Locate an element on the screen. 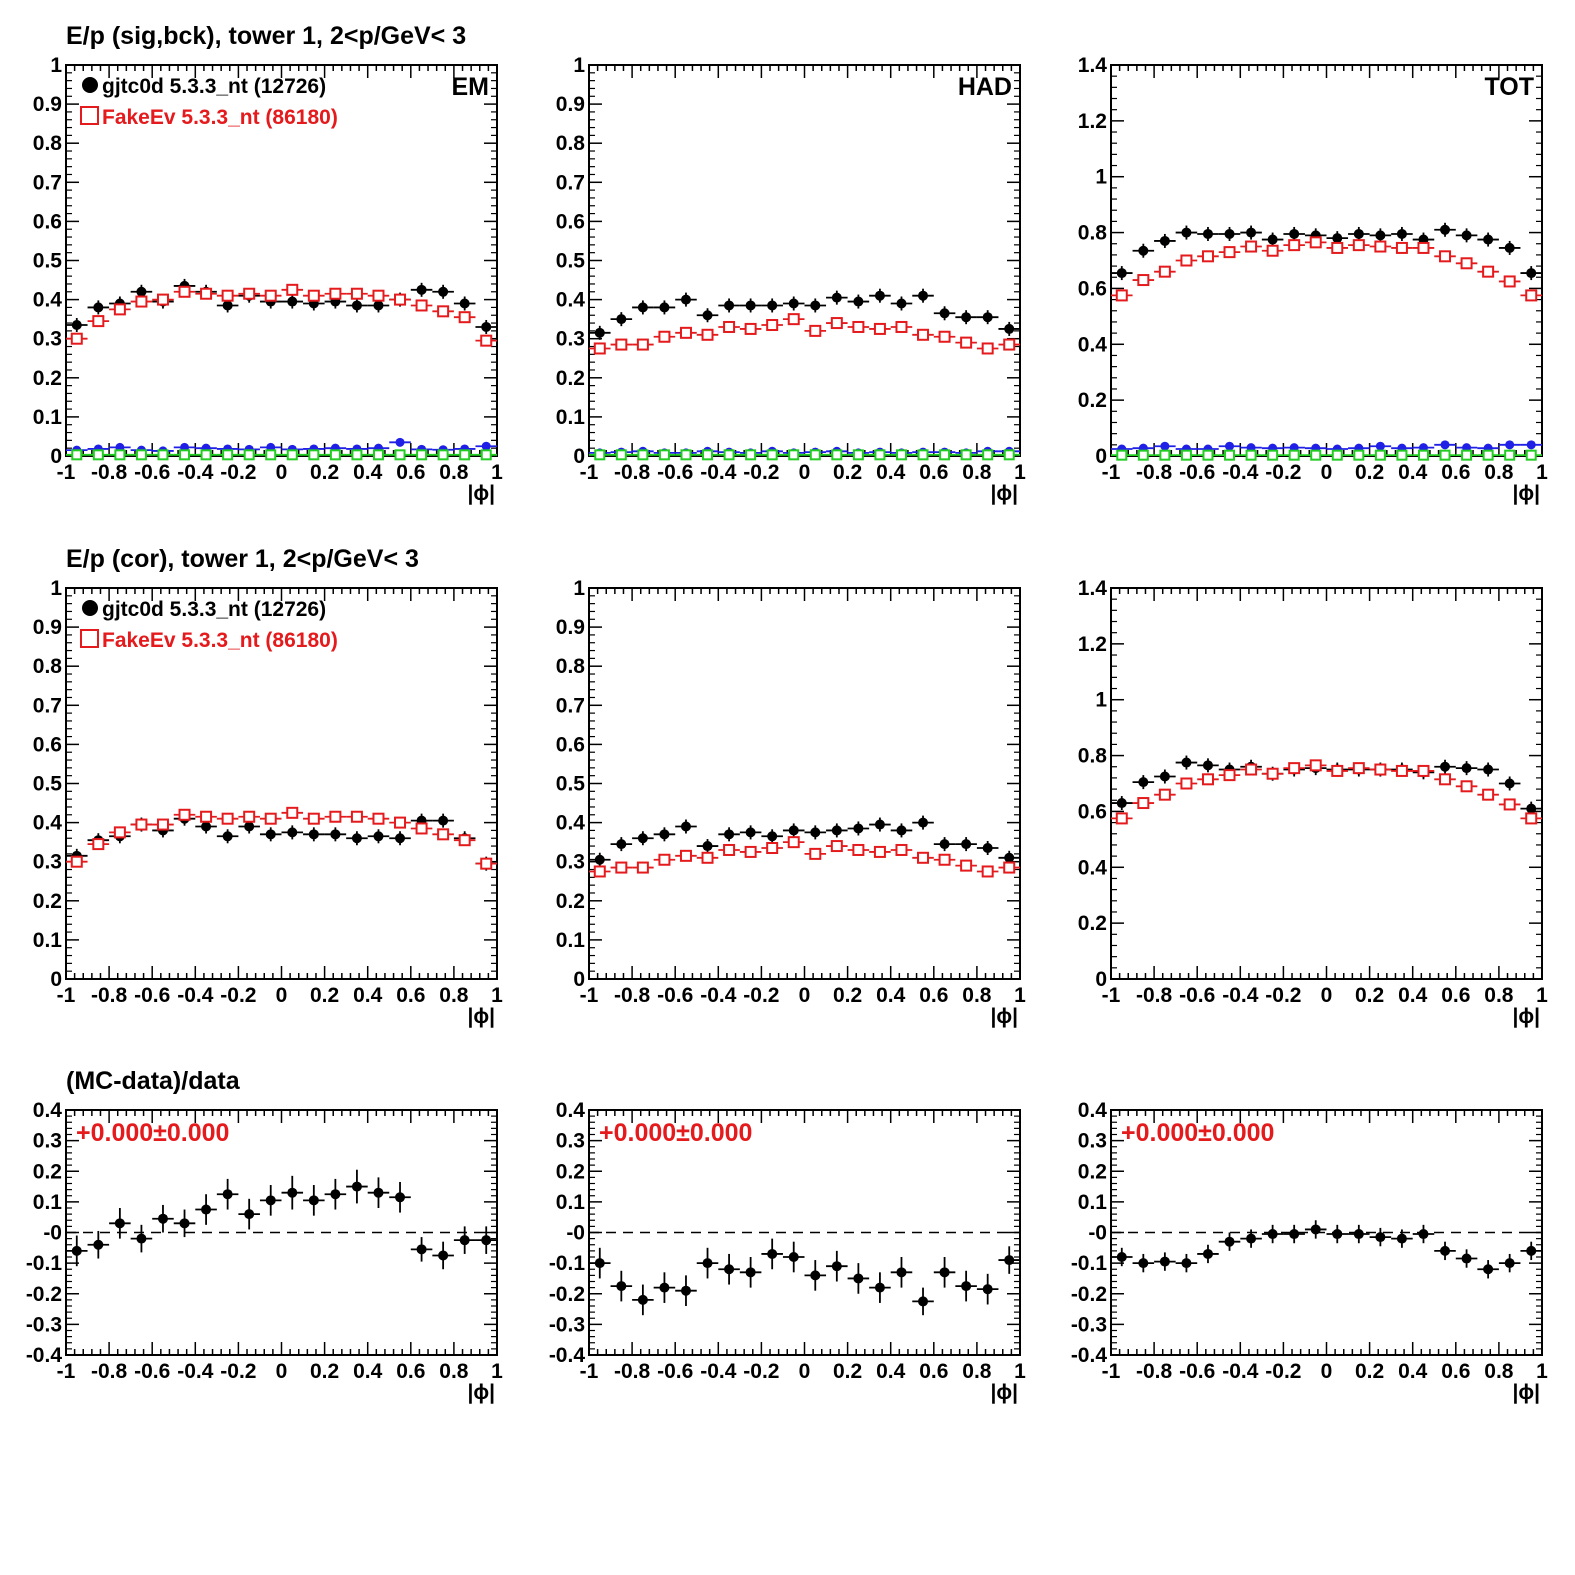  x-tick-label: -0.6 is located at coordinates (675, 995).